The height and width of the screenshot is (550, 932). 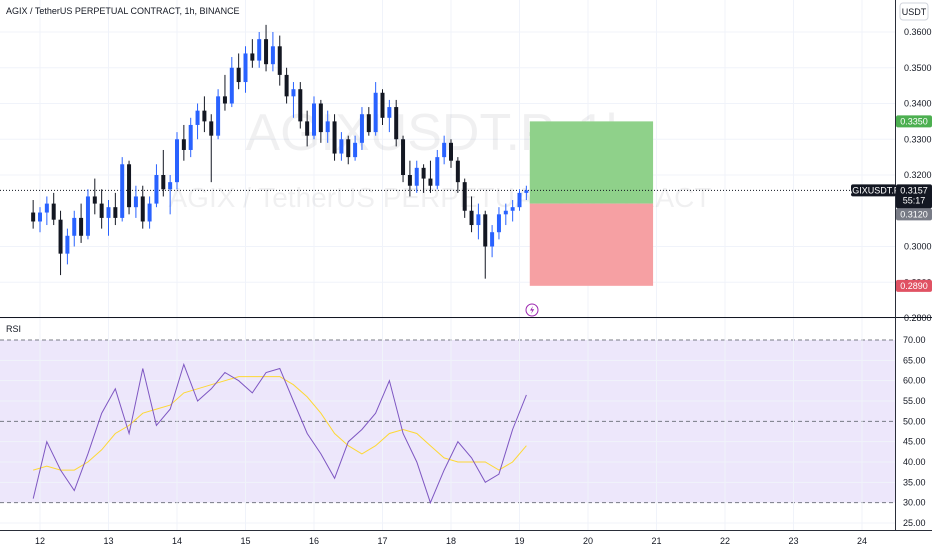 I want to click on entry-price-value: 0.3120, so click(x=914, y=214).